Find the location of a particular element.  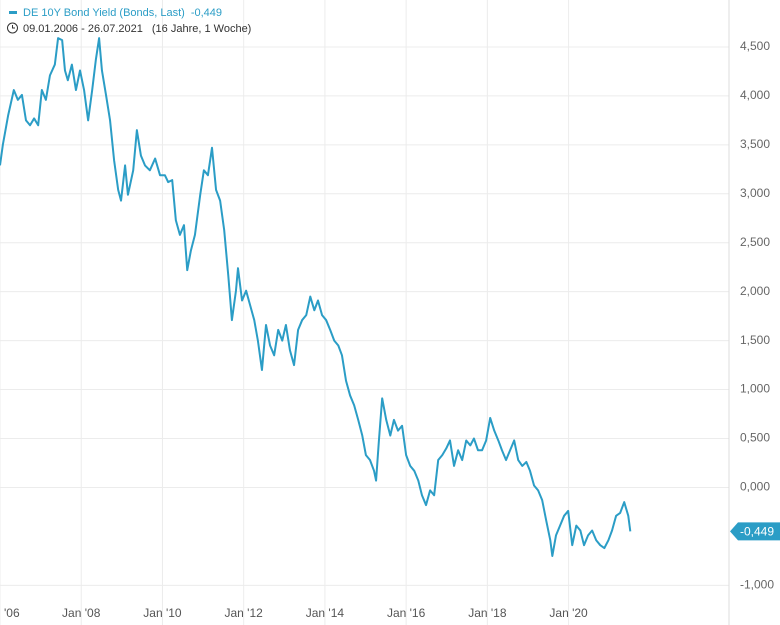

current-value: -0,449 is located at coordinates (206, 13).